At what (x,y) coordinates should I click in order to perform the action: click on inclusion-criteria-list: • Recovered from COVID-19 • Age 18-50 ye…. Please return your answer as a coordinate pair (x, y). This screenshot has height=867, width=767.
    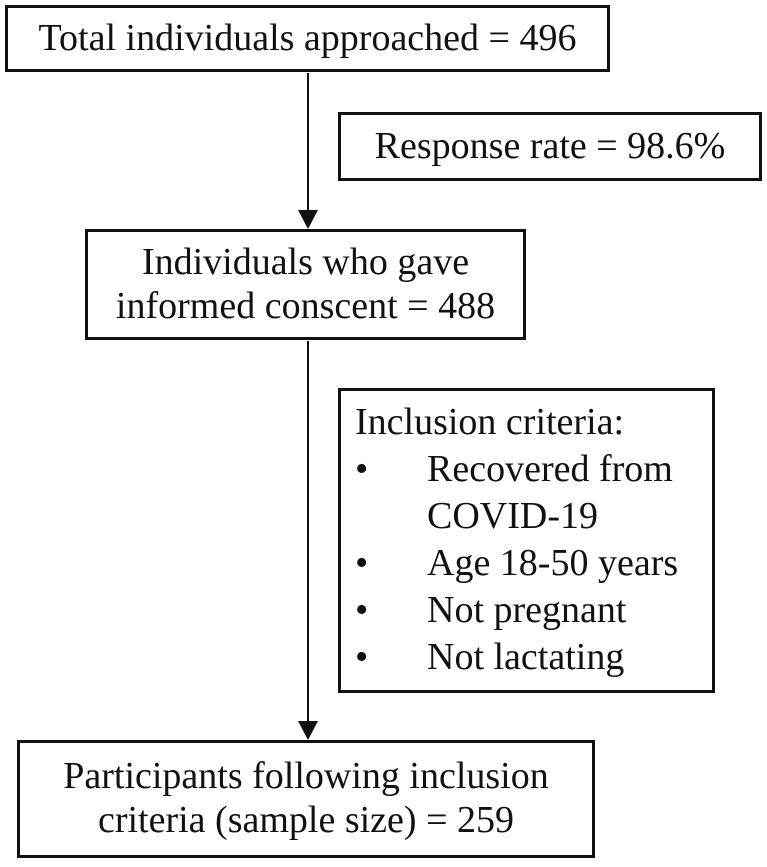
    Looking at the image, I should click on (529, 563).